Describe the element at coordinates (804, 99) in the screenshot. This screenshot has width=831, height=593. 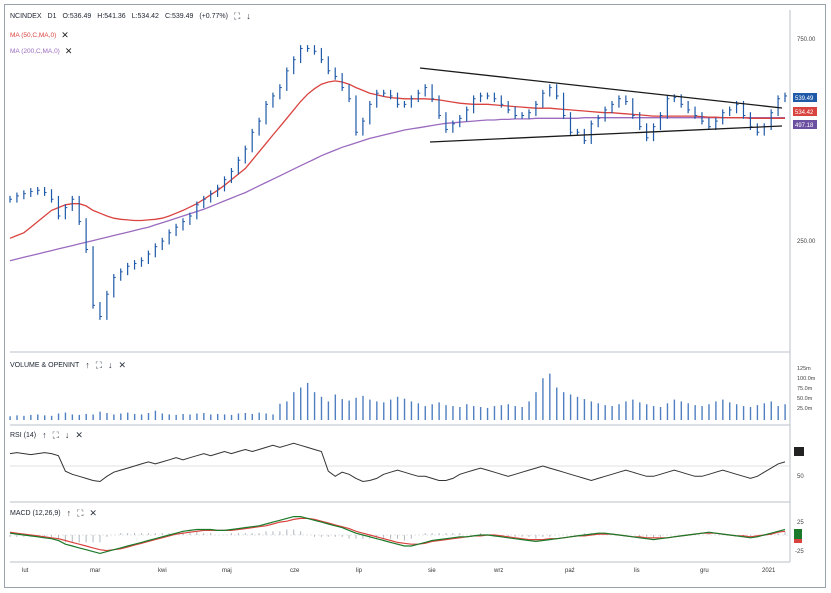
I see `price-tag: 539.49` at that location.